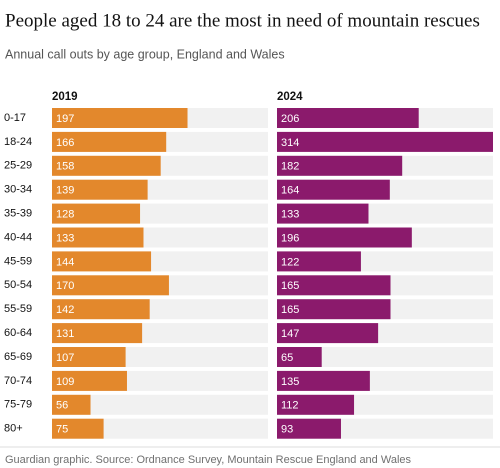  I want to click on value-label: 147, so click(290, 334).